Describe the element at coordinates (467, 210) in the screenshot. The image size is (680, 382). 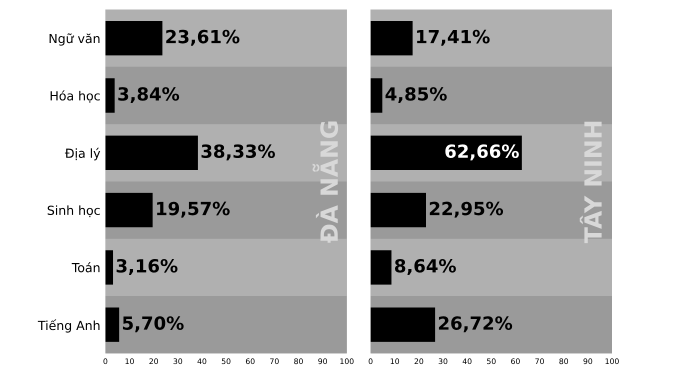
I see `data-label: 22,95%` at that location.